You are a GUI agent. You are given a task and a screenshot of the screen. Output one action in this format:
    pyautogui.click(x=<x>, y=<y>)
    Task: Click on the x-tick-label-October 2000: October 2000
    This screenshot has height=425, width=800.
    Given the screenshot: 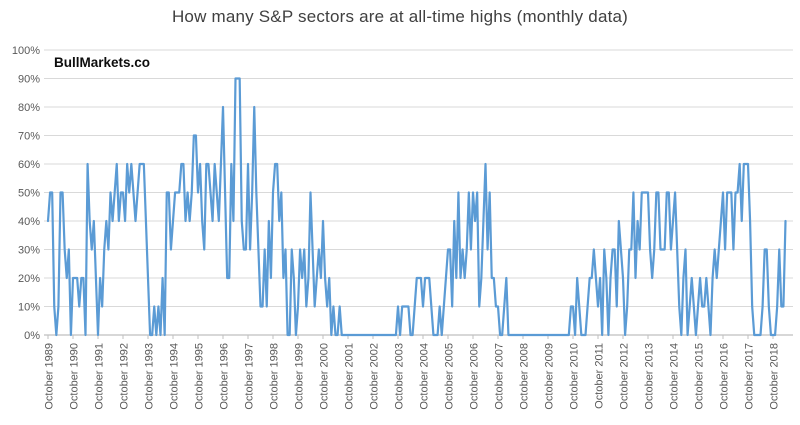 What is the action you would take?
    pyautogui.click(x=325, y=376)
    